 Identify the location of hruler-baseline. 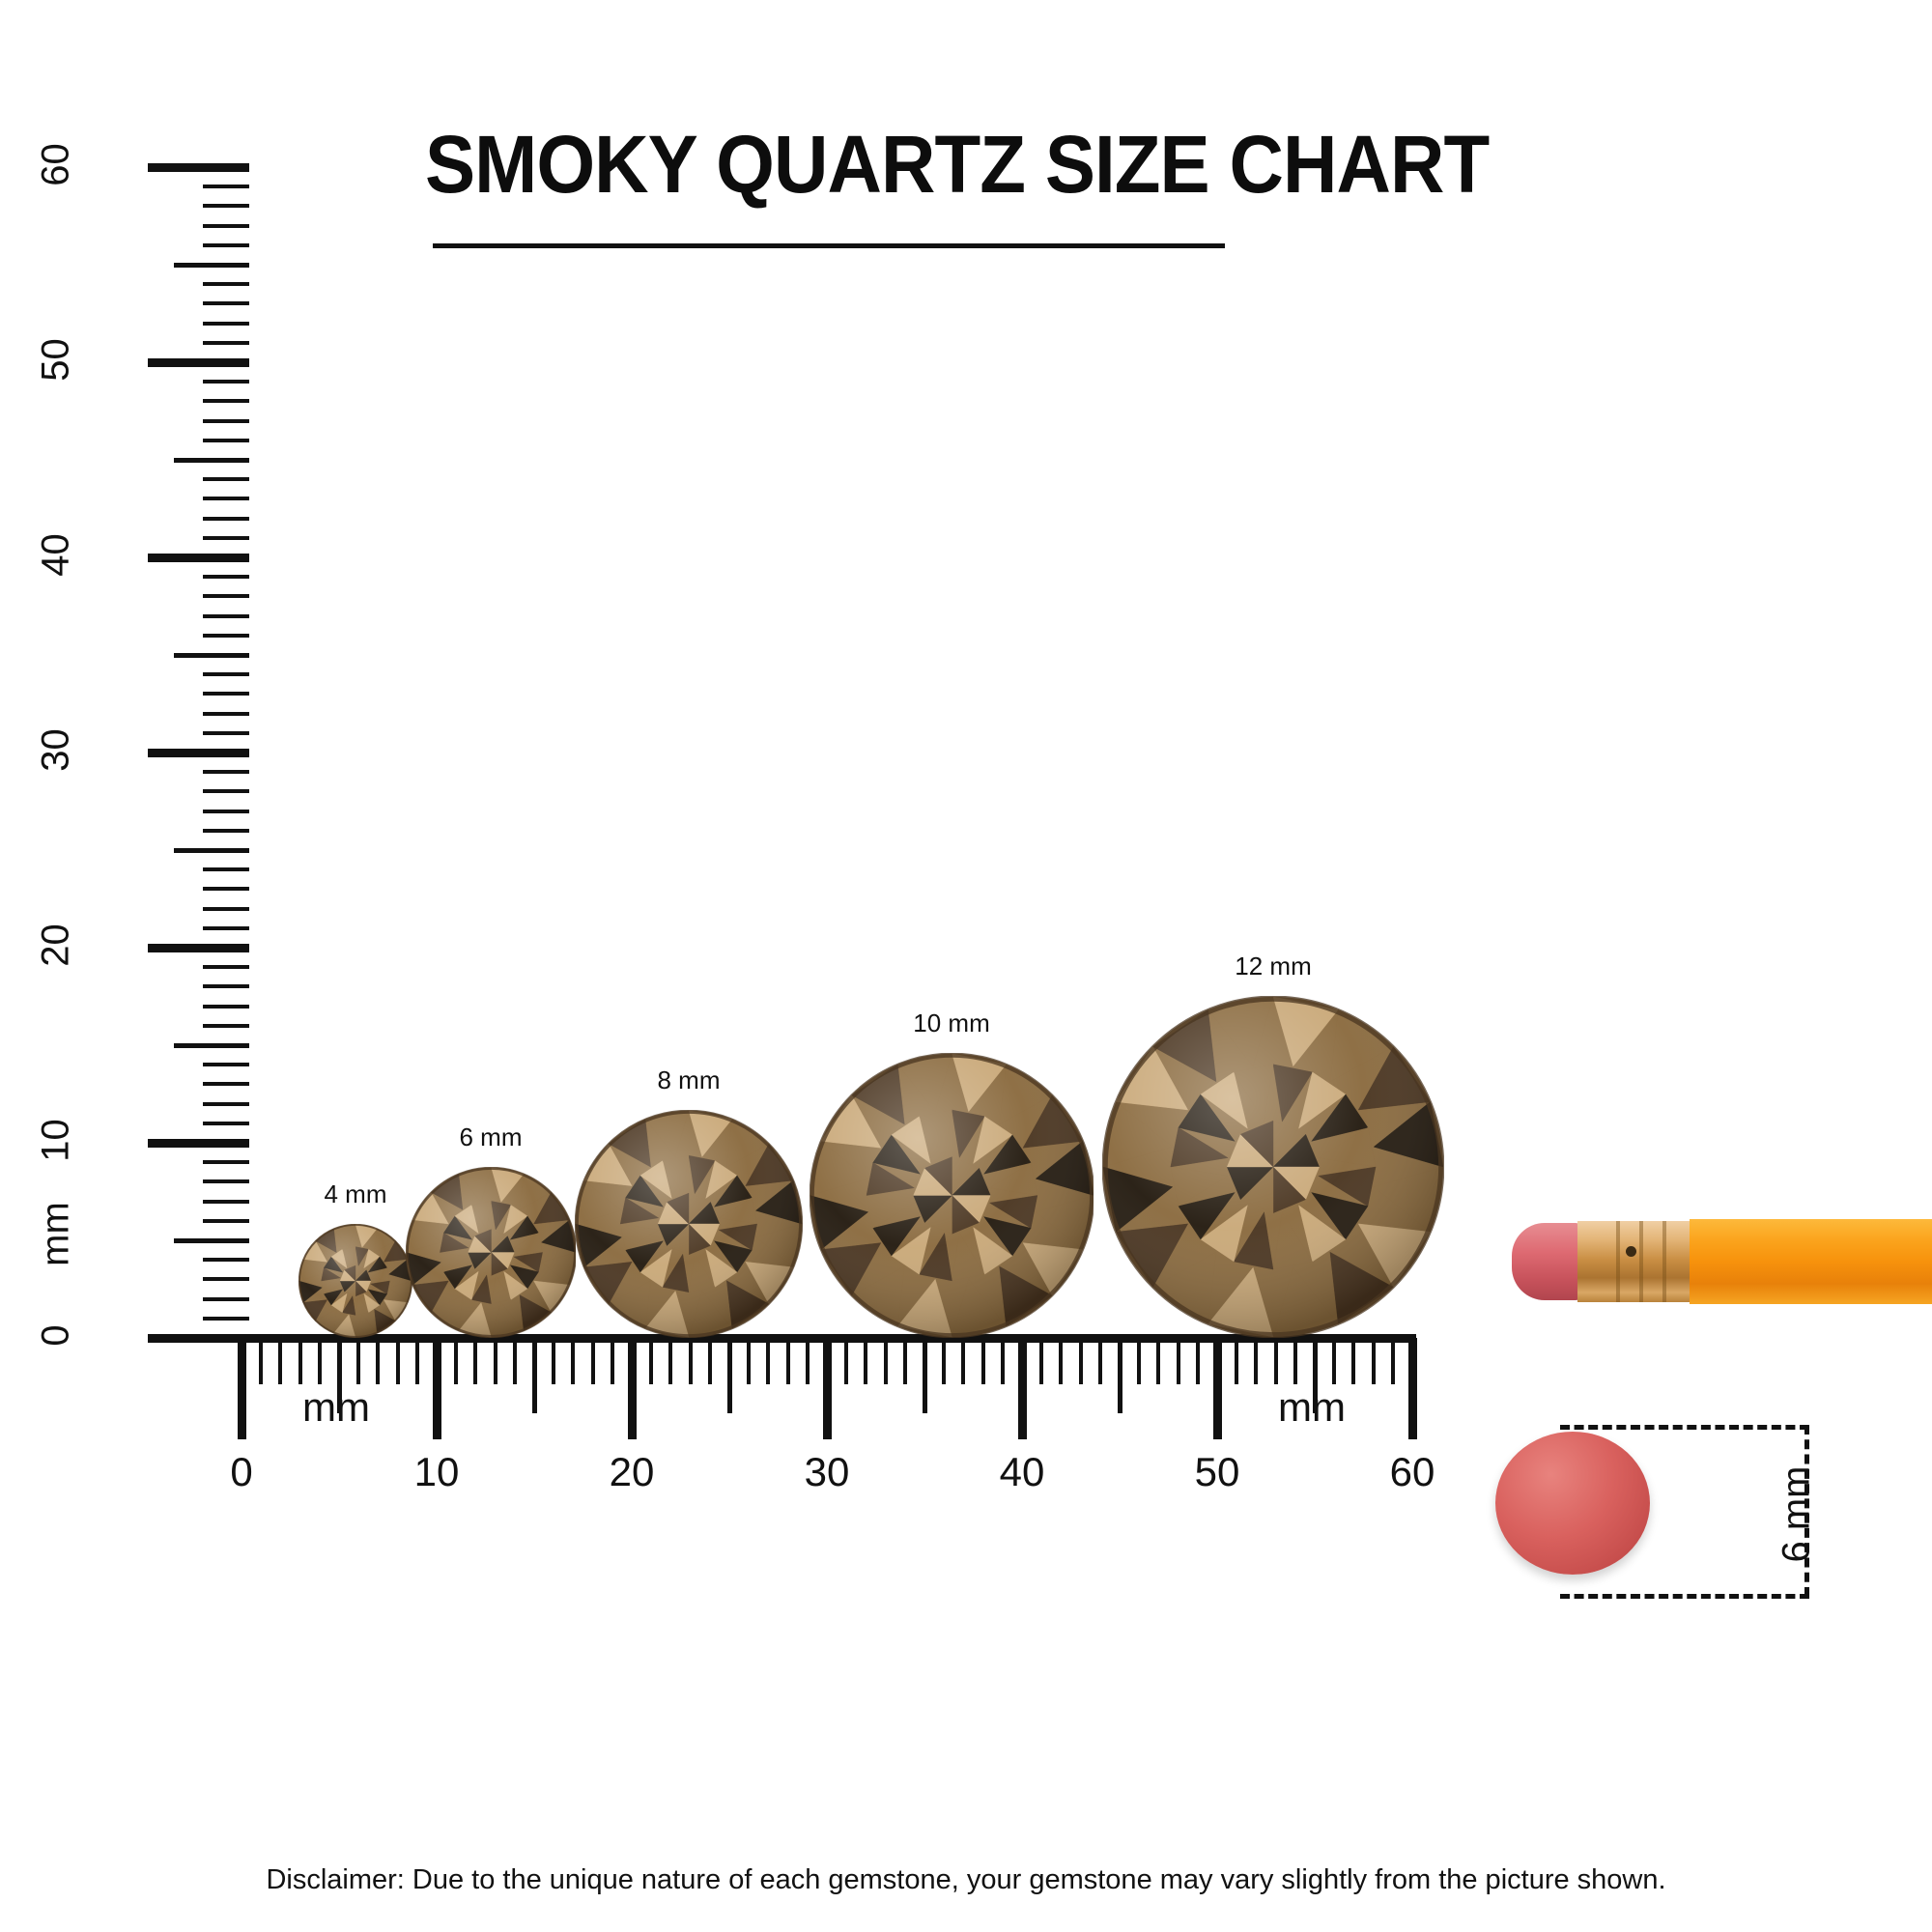
(827, 1338).